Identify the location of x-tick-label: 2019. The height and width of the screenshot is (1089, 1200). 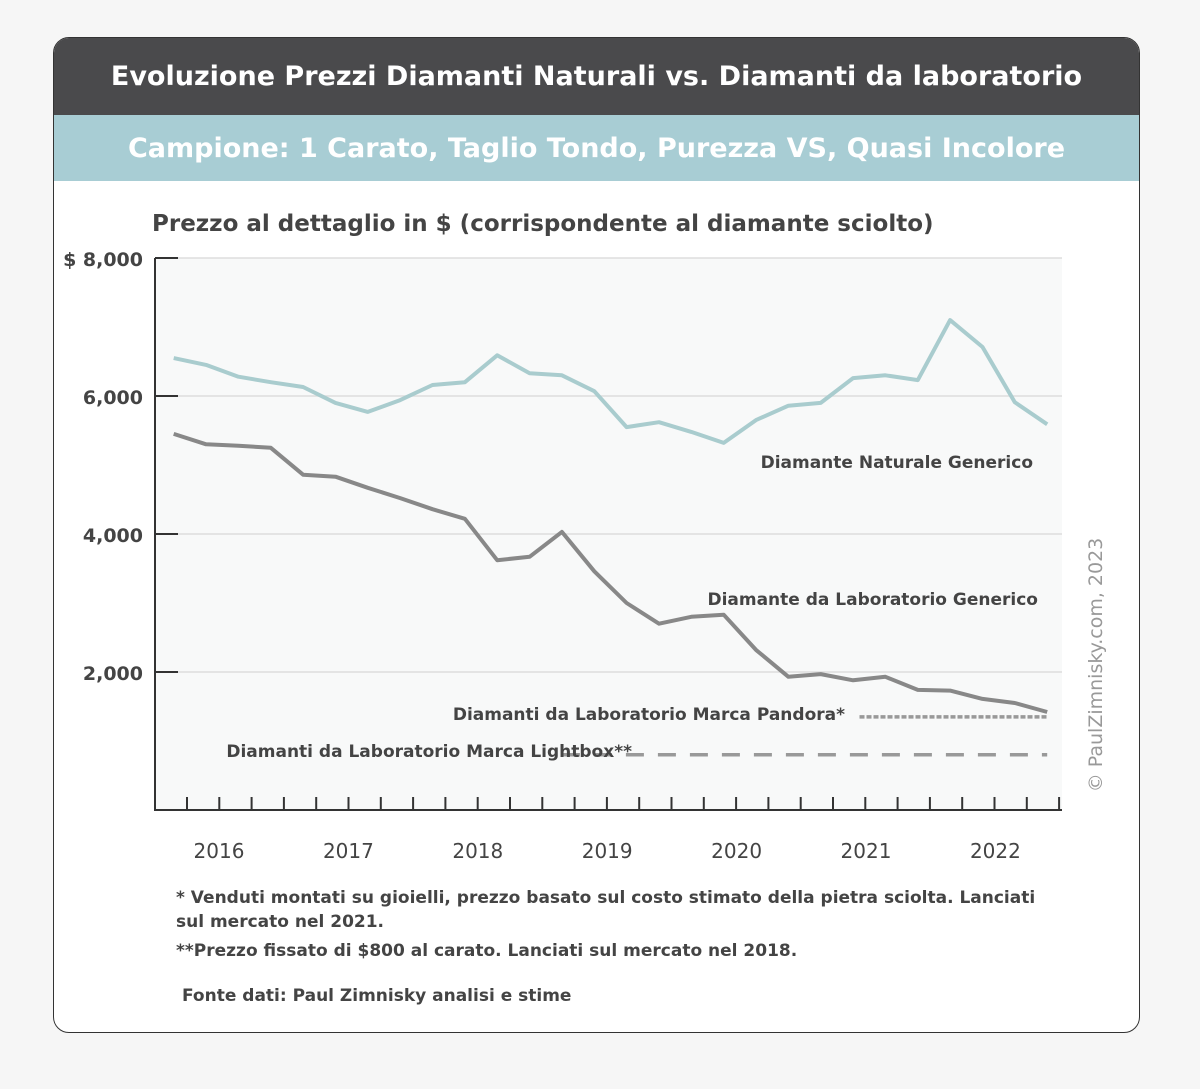
(607, 851).